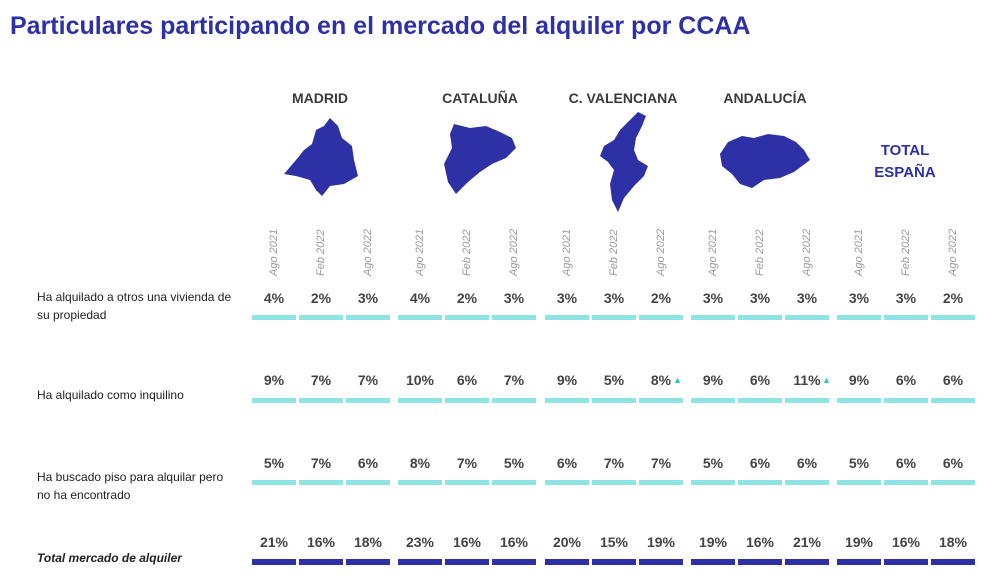 The image size is (1000, 582). What do you see at coordinates (109, 558) in the screenshot?
I see `row-label-line: Total mercado de alquiler` at bounding box center [109, 558].